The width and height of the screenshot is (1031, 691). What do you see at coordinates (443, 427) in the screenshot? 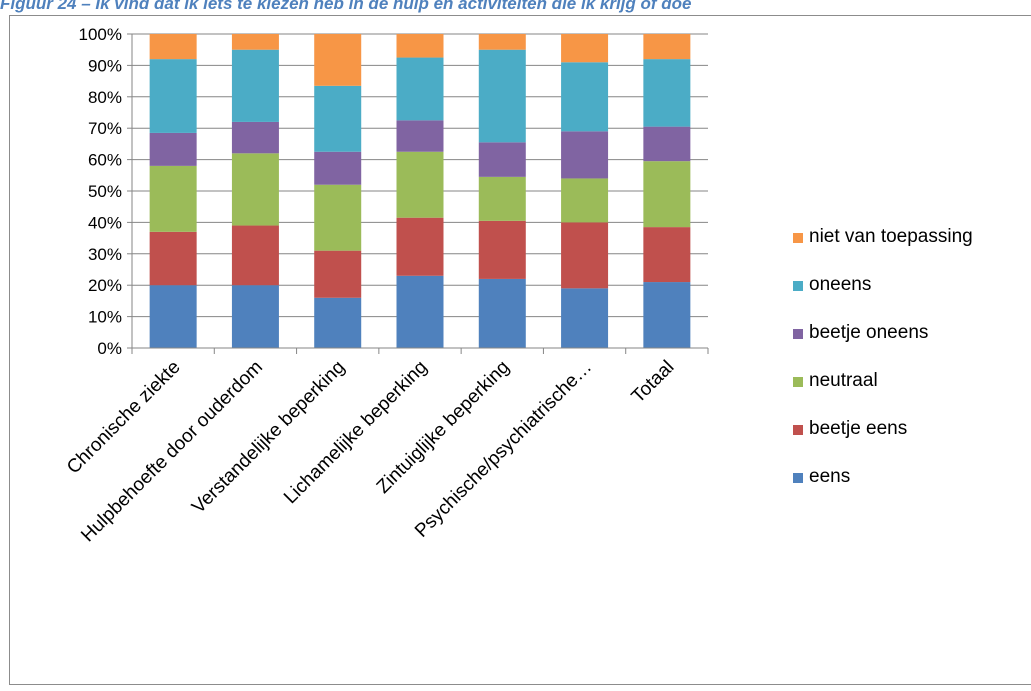
I see `x-category-label: Zintuiglijke beperking` at bounding box center [443, 427].